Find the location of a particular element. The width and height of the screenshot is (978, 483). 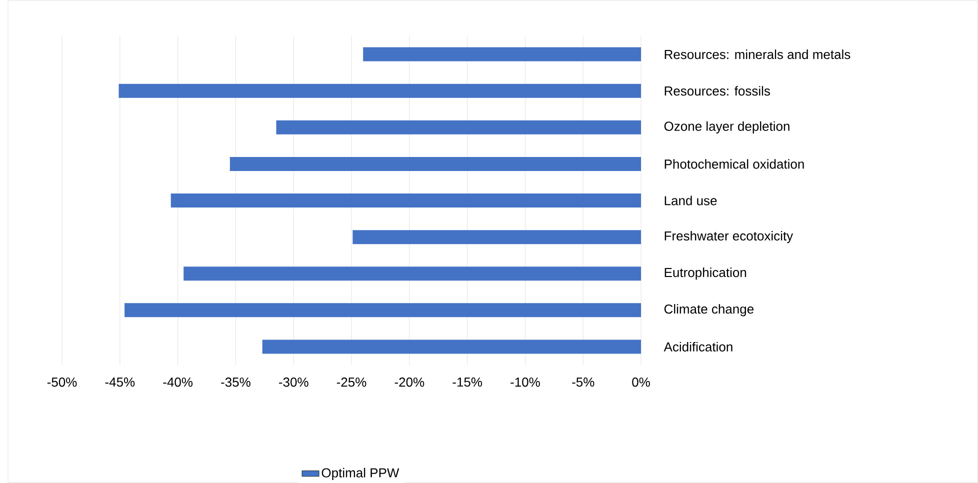

y-tick-label: Resources: fossils is located at coordinates (717, 91).